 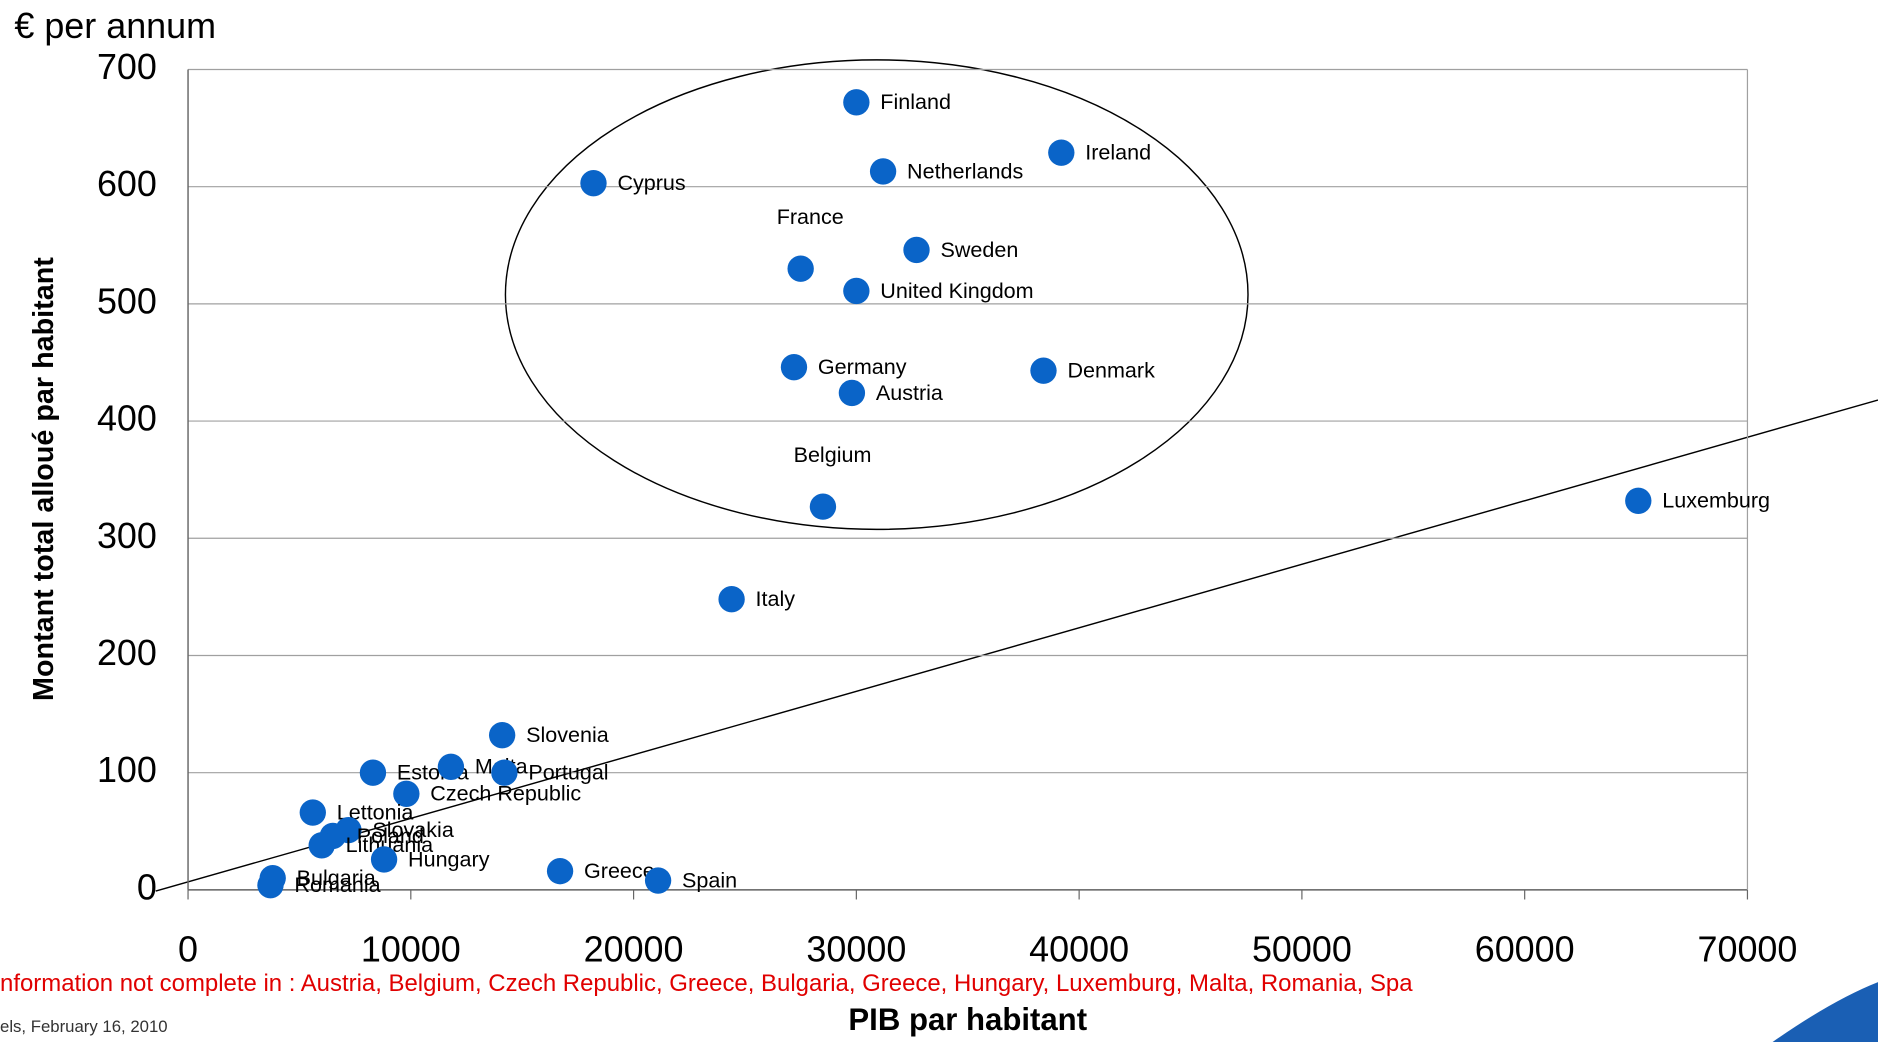 I want to click on y-tick-label: 700, so click(x=127, y=66).